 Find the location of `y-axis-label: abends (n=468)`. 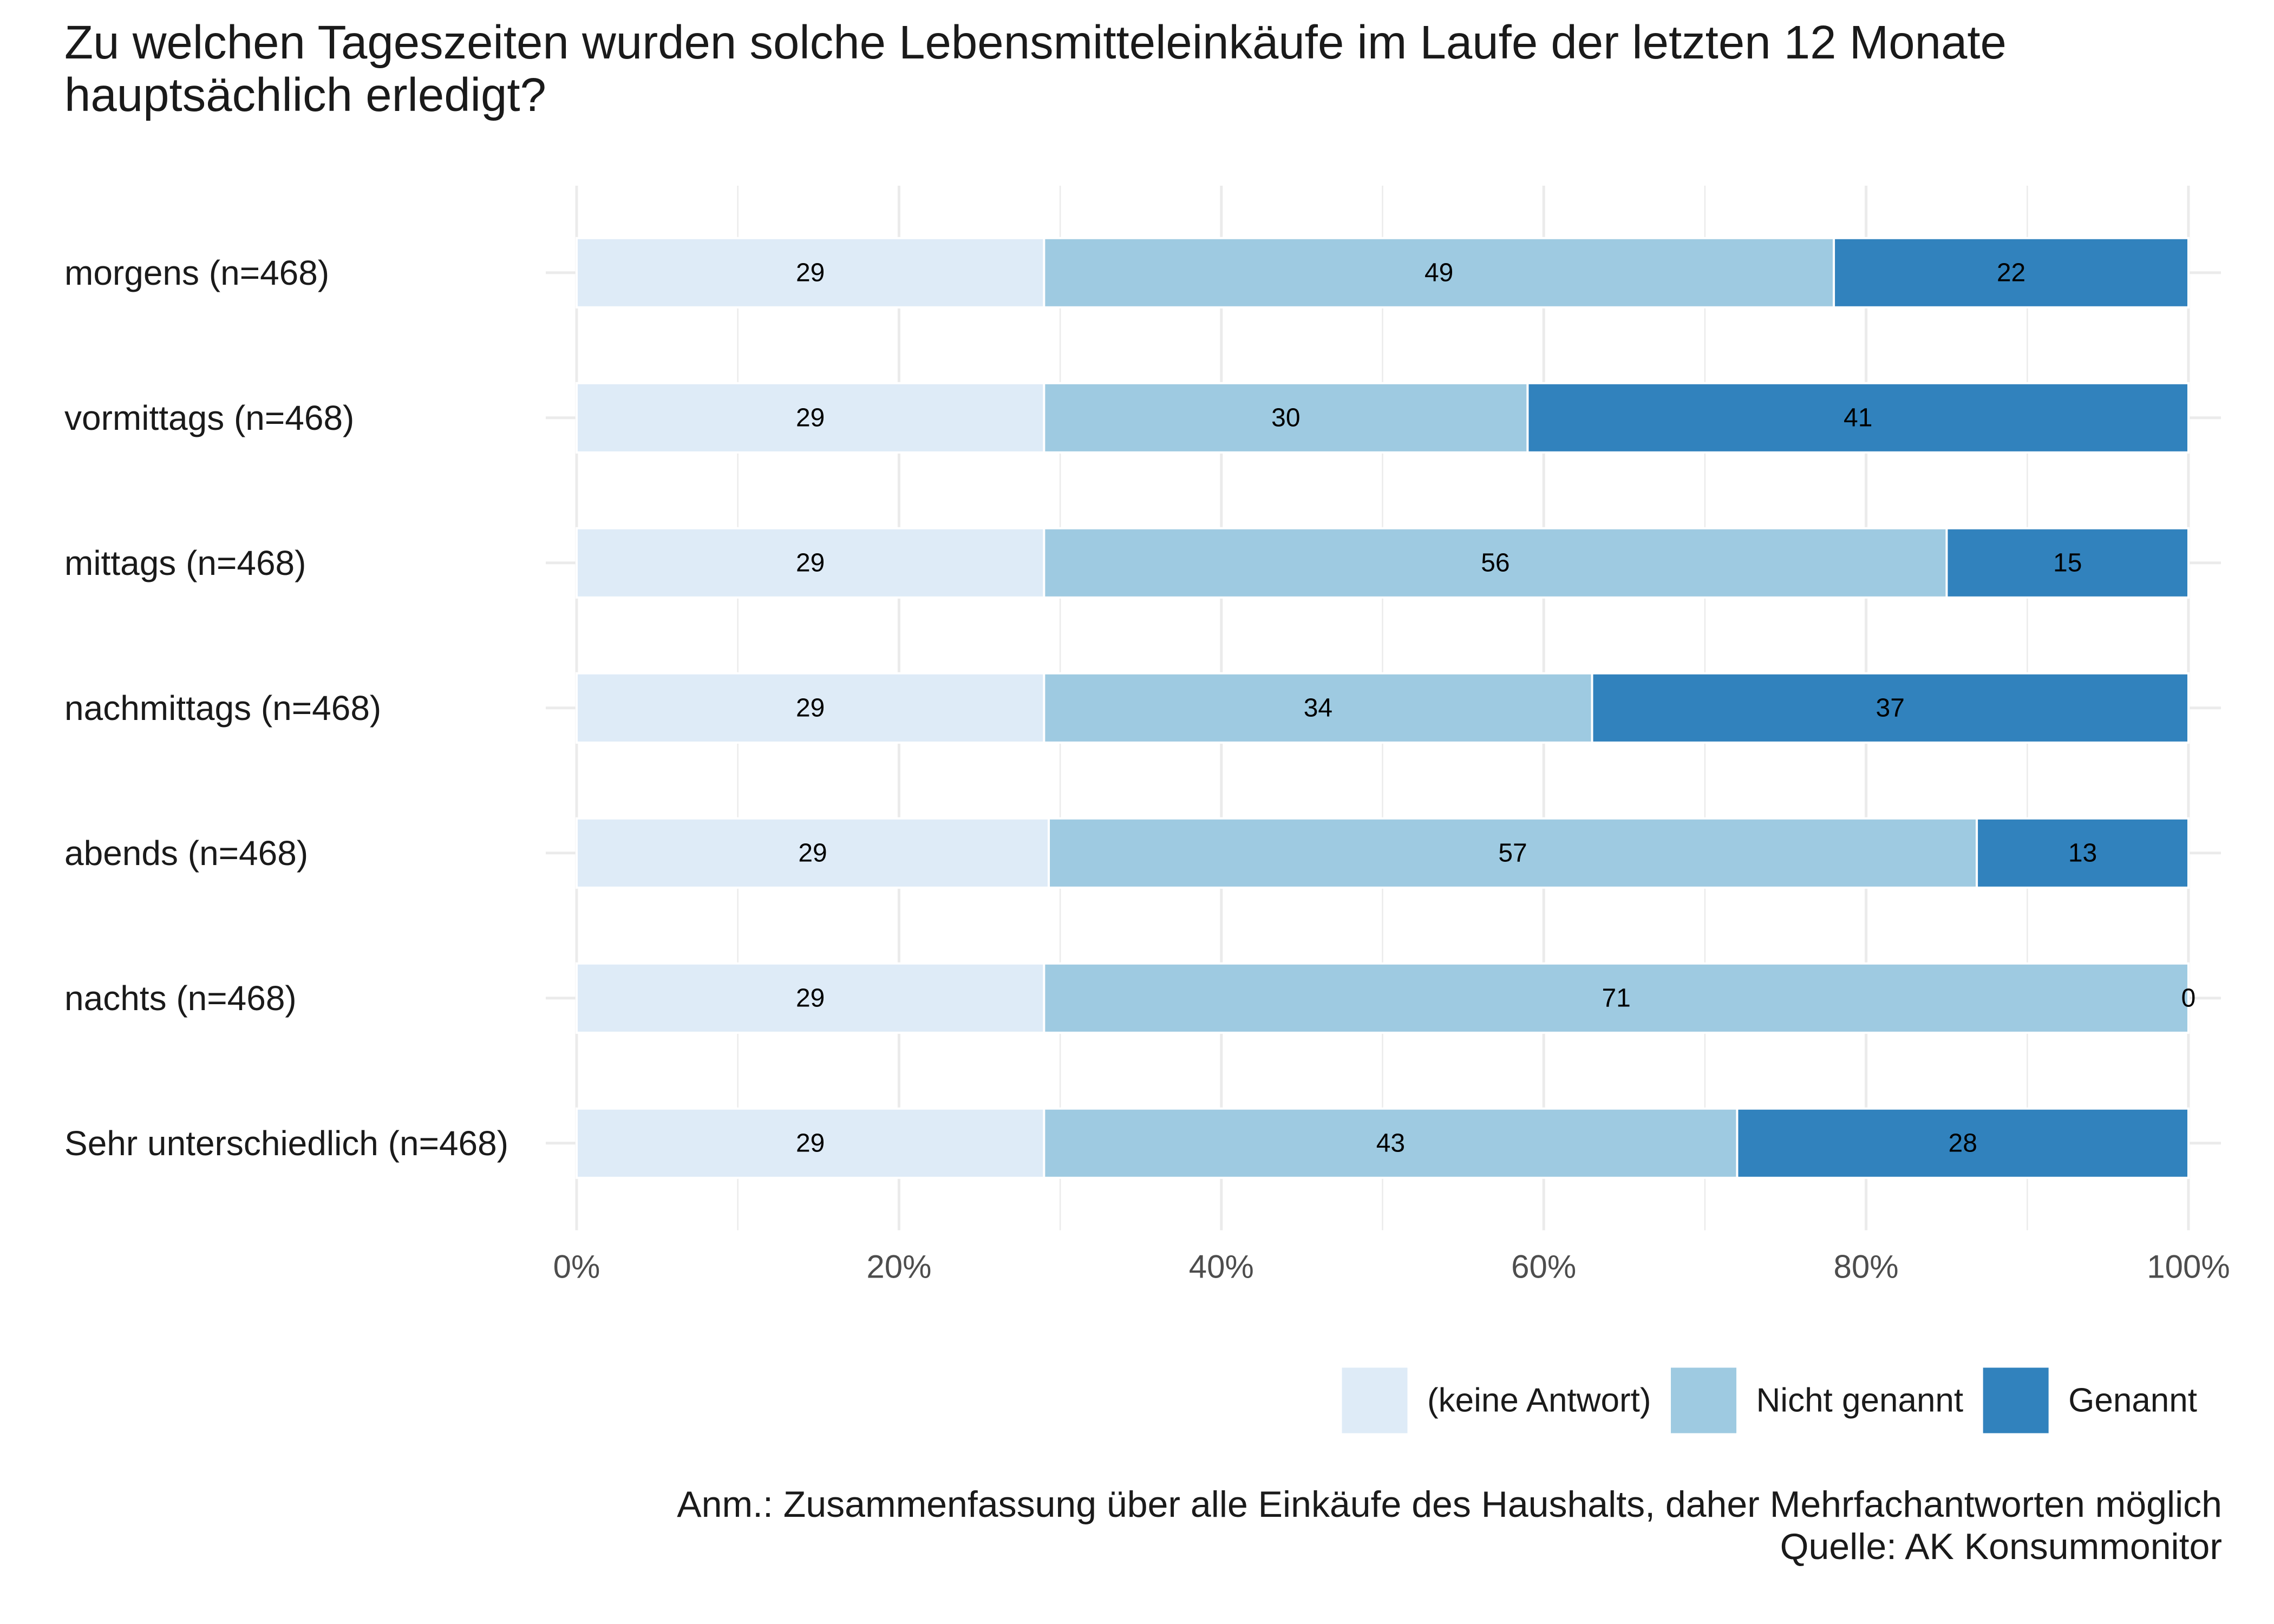

y-axis-label: abends (n=468) is located at coordinates (186, 854).